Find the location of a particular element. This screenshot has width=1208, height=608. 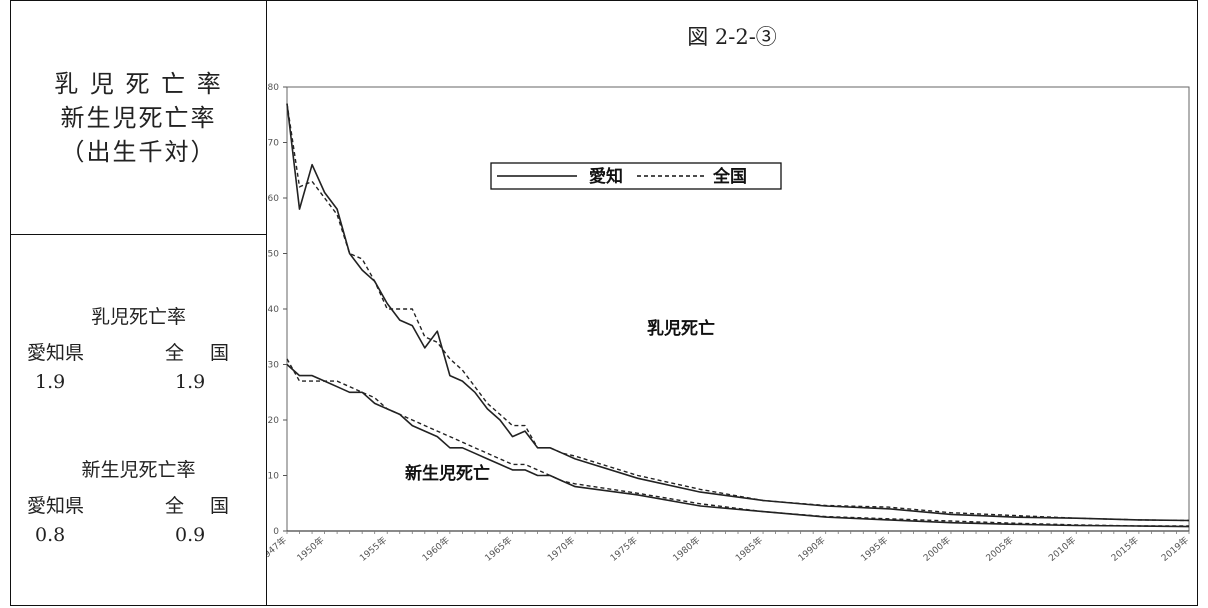

x-tick-label: 2019年 is located at coordinates (1175, 549).